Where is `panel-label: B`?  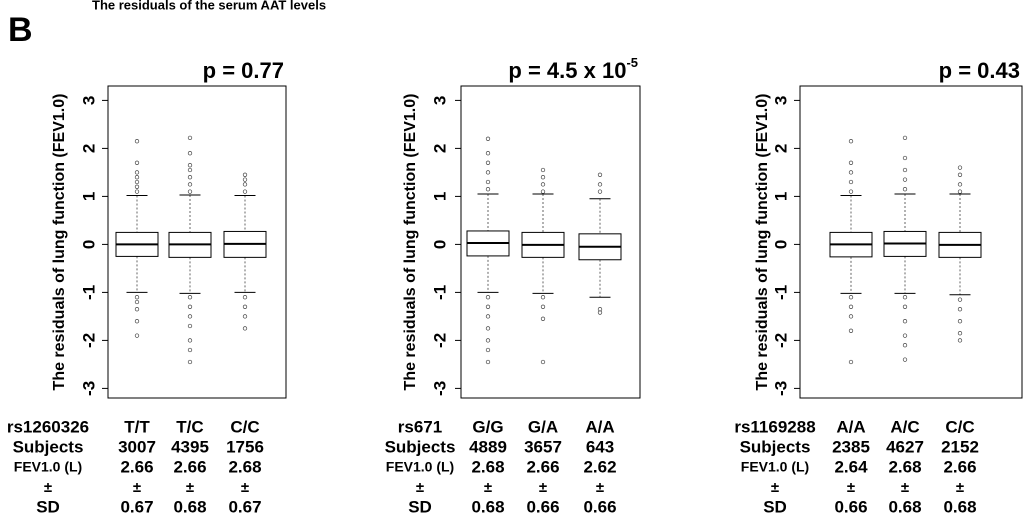
panel-label: B is located at coordinates (20, 30).